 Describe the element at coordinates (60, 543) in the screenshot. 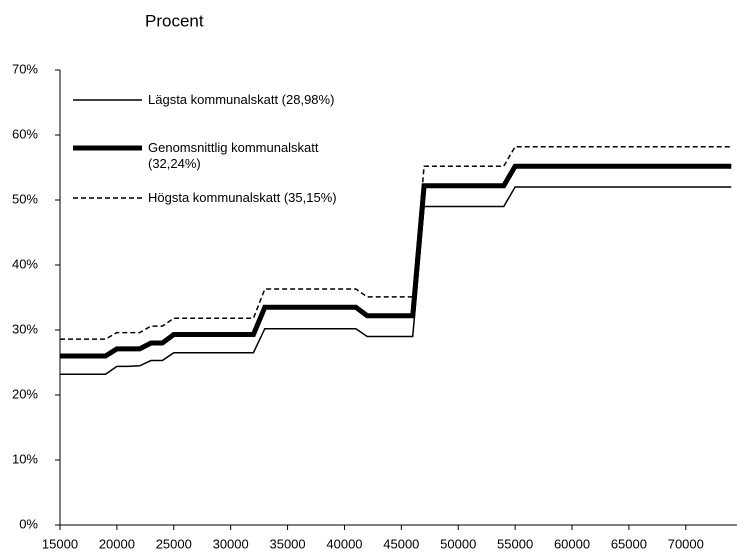

I see `x-tick-label: 15000` at that location.